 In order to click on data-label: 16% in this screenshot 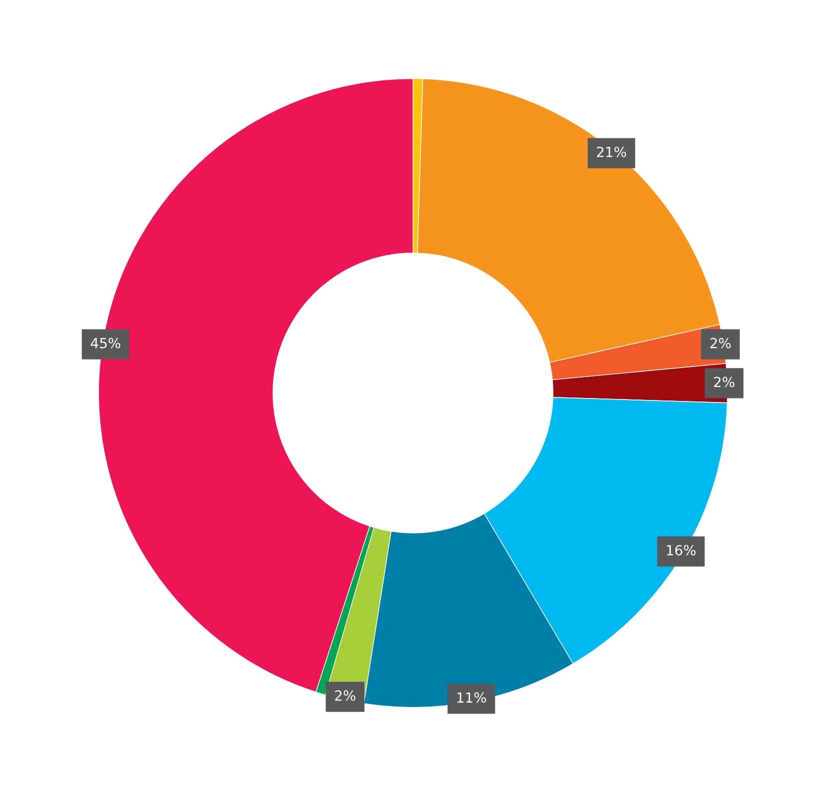, I will do `click(681, 550)`.